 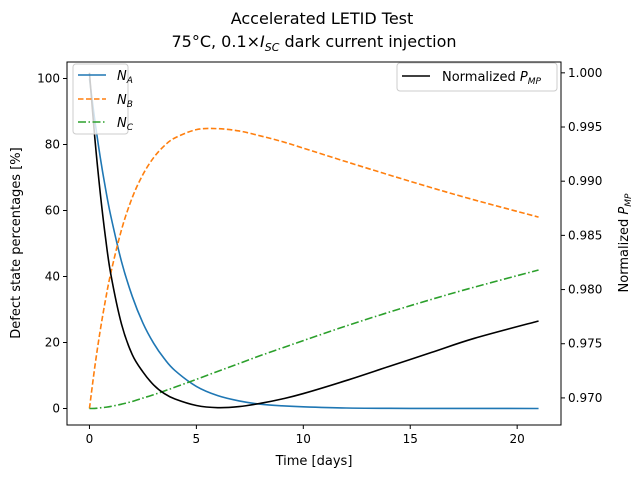 I want to click on y-tick-label-right: 0.975, so click(x=585, y=344).